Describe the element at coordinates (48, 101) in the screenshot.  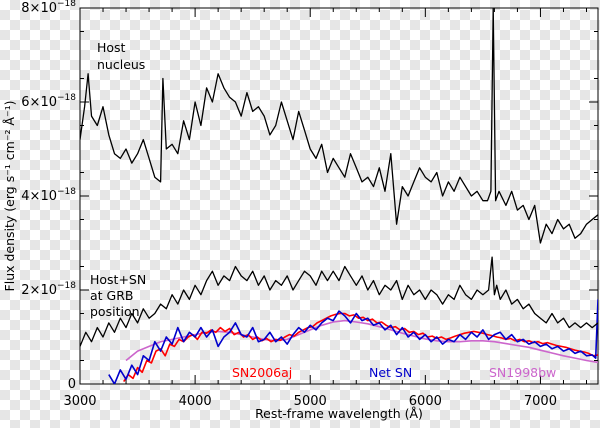
I see `y-tick-label: 6×10⁻¹⁸` at that location.